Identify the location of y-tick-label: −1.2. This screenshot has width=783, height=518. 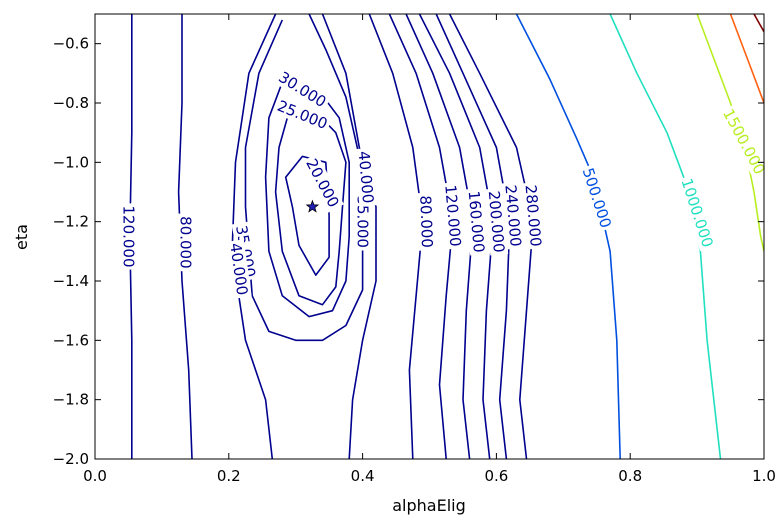
(71, 222).